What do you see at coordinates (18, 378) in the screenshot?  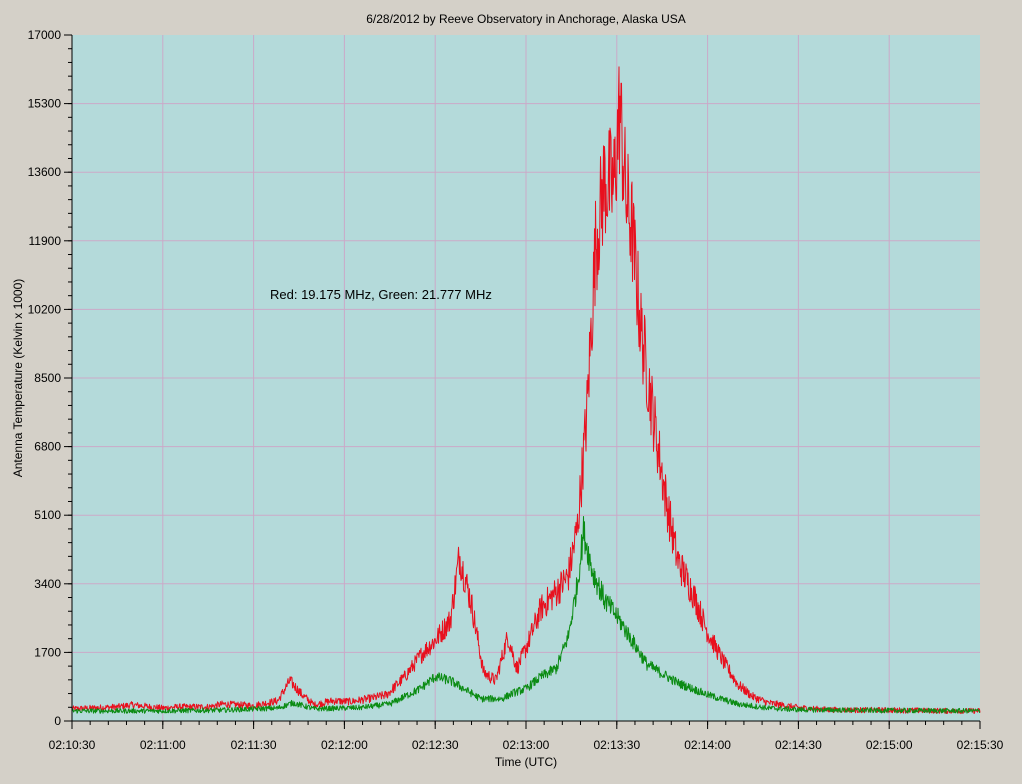 I see `y-axis-label: Antenna Temperature (Kelvin x 1000)` at bounding box center [18, 378].